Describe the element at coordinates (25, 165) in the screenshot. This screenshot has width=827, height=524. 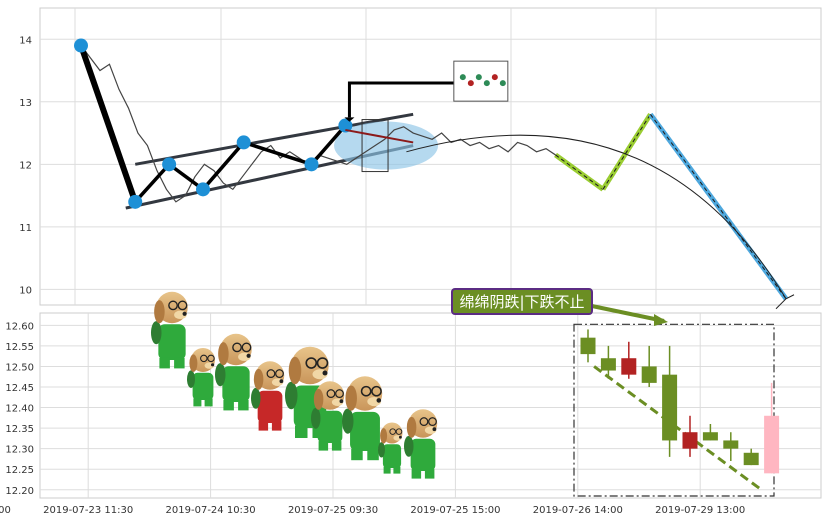
I see `top-y-axis-ticks: 10 11 12 13 14` at that location.